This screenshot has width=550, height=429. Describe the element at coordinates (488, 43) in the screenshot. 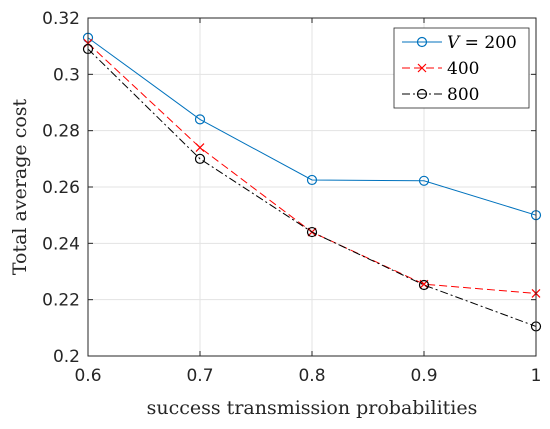

I see `legend-equals: = 200` at that location.